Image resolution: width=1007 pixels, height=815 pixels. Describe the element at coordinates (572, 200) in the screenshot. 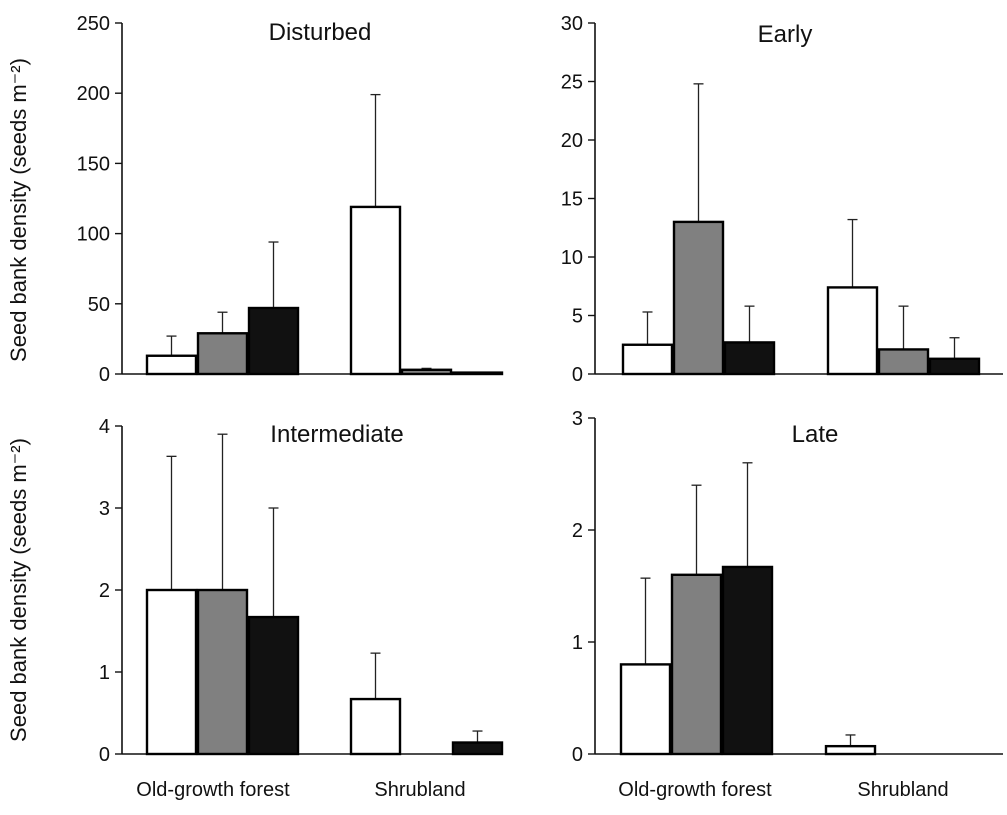

I see `y-tick-label: 15` at that location.